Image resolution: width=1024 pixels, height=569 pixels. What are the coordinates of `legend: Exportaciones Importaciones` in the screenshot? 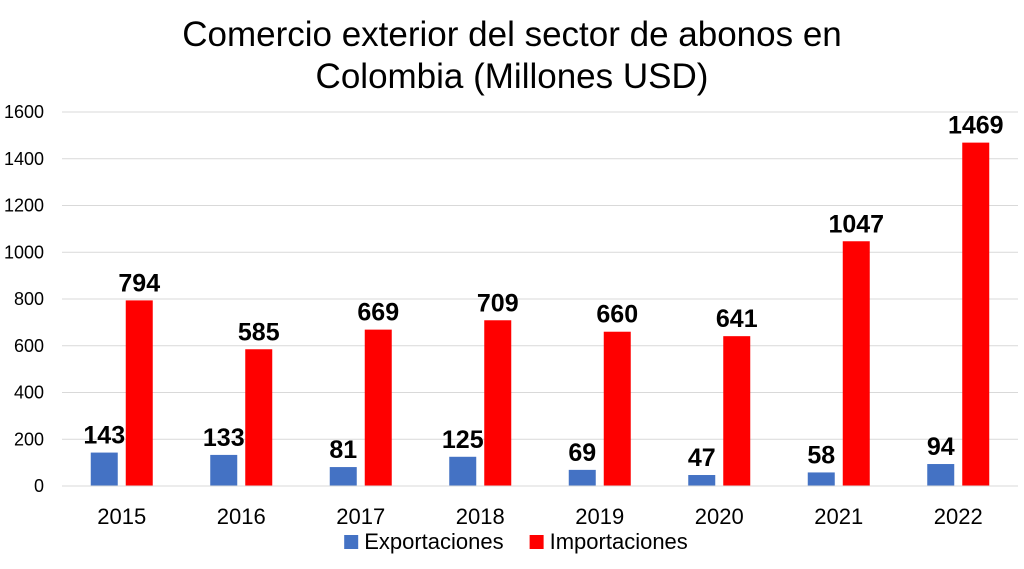 It's located at (516, 541).